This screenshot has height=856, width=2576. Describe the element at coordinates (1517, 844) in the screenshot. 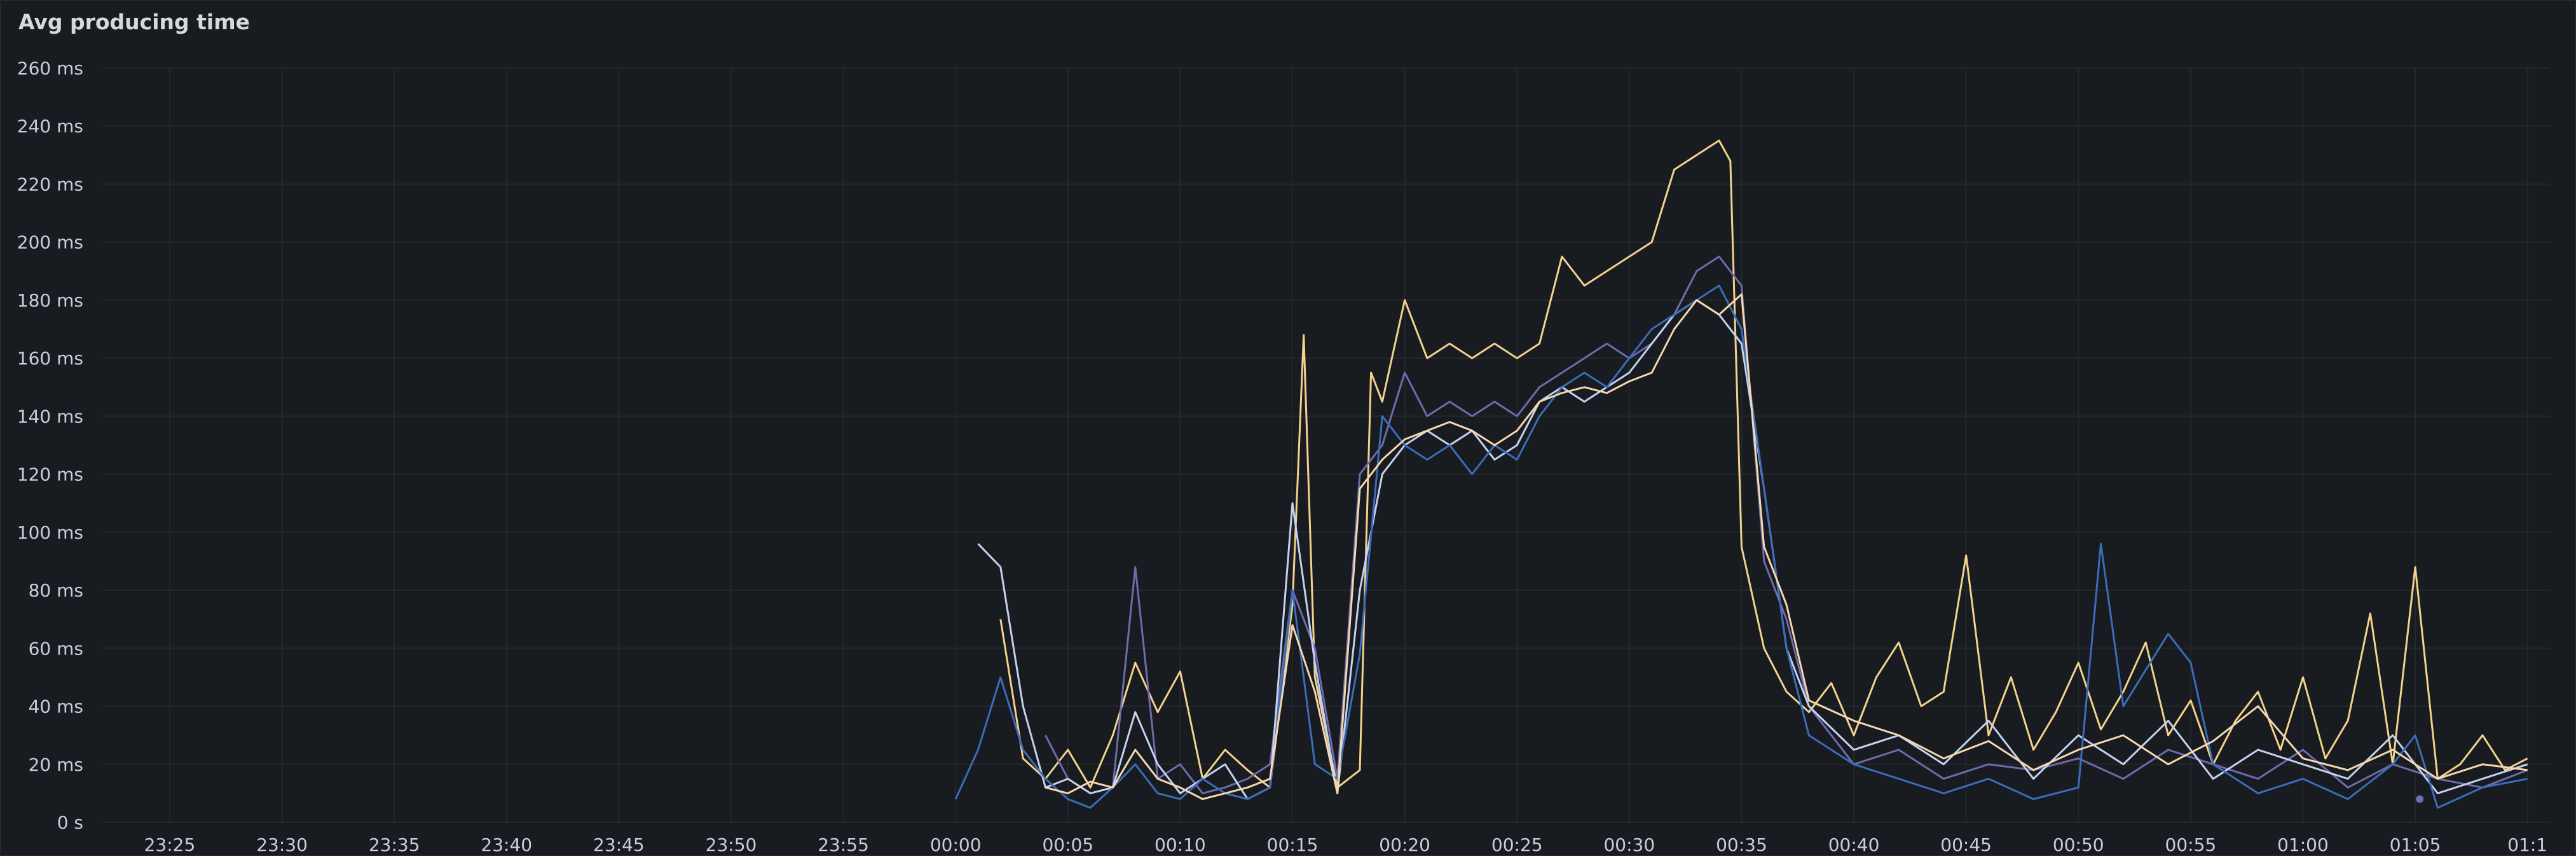

I see `x-tick-label: 00:25` at that location.